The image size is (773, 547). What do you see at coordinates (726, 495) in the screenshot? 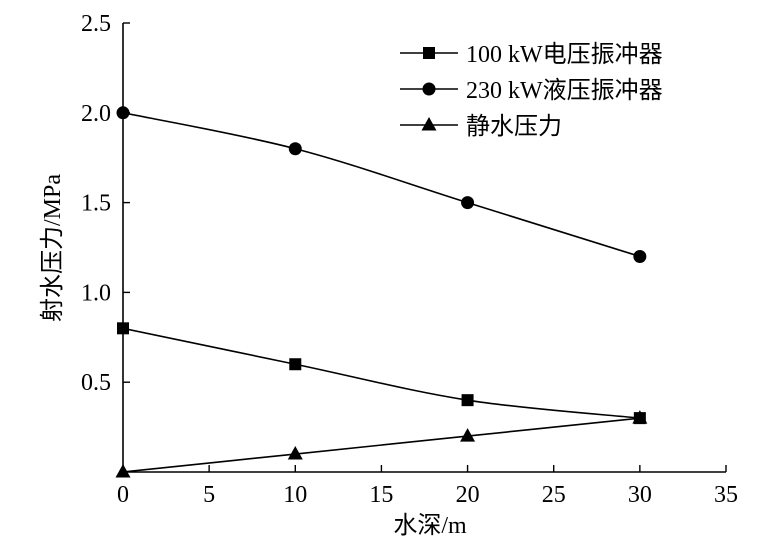
I see `x-tick-label: 35` at bounding box center [726, 495].